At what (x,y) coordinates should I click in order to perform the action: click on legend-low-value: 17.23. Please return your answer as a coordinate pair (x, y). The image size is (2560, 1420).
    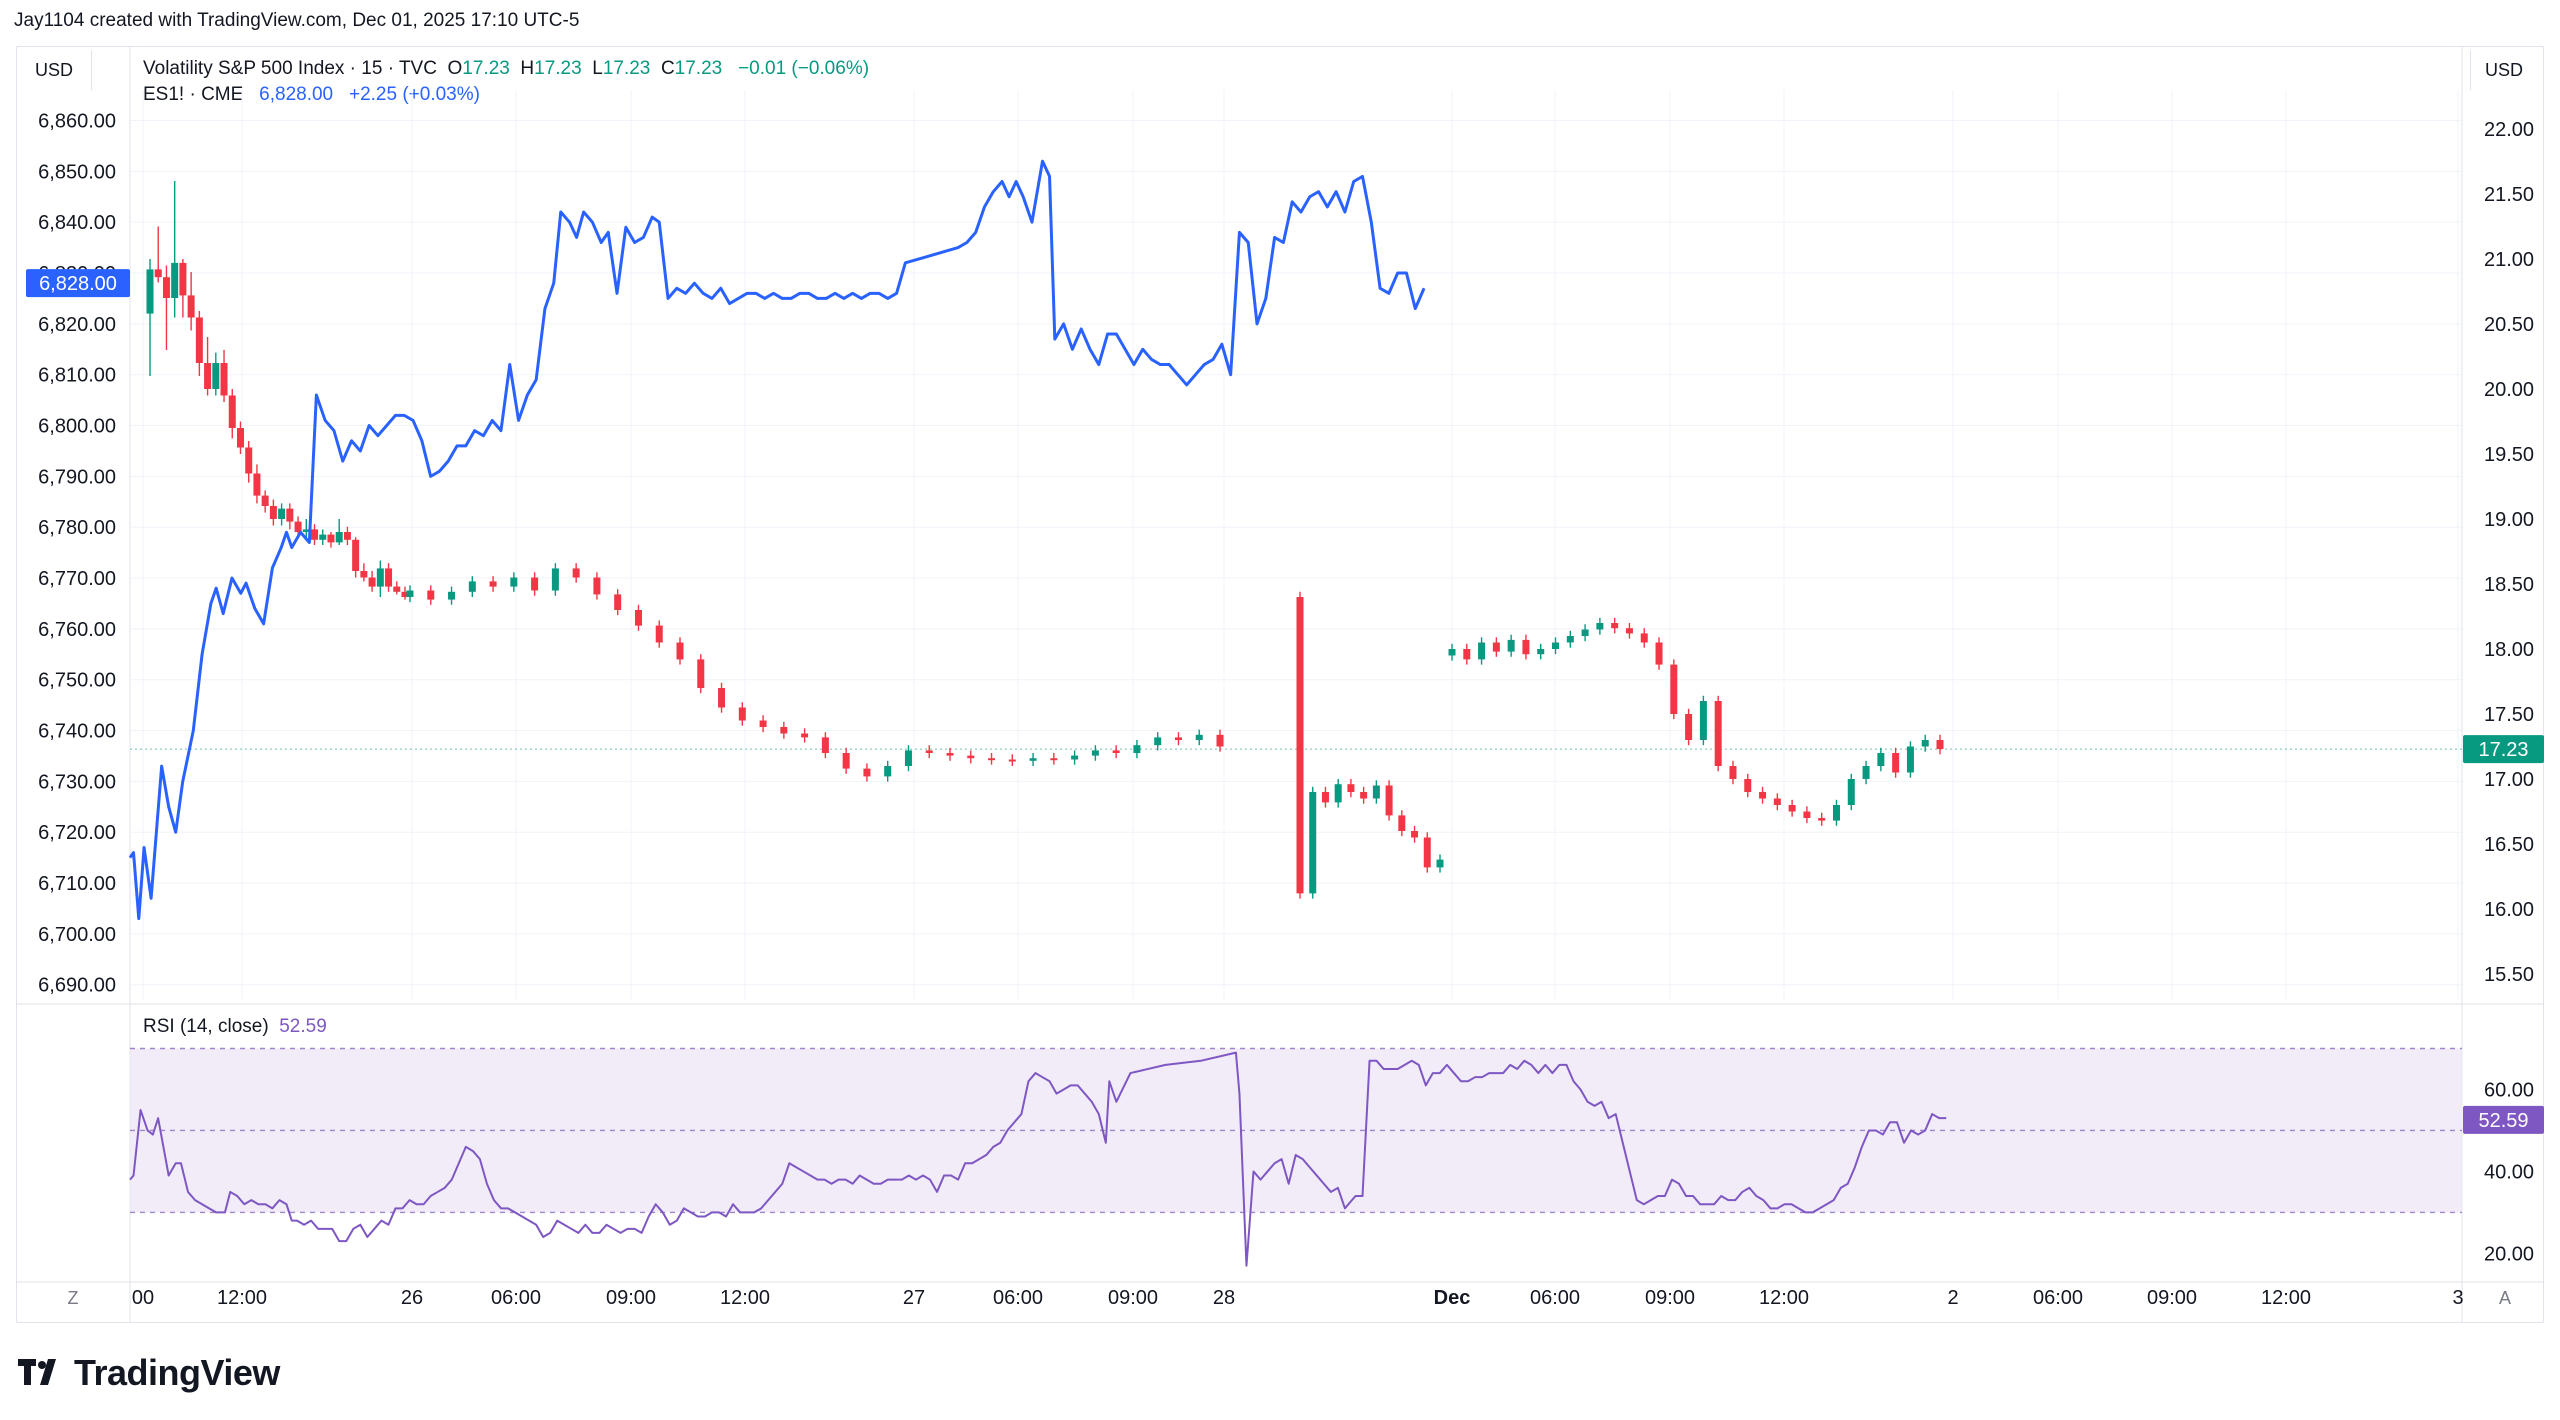
    Looking at the image, I should click on (626, 68).